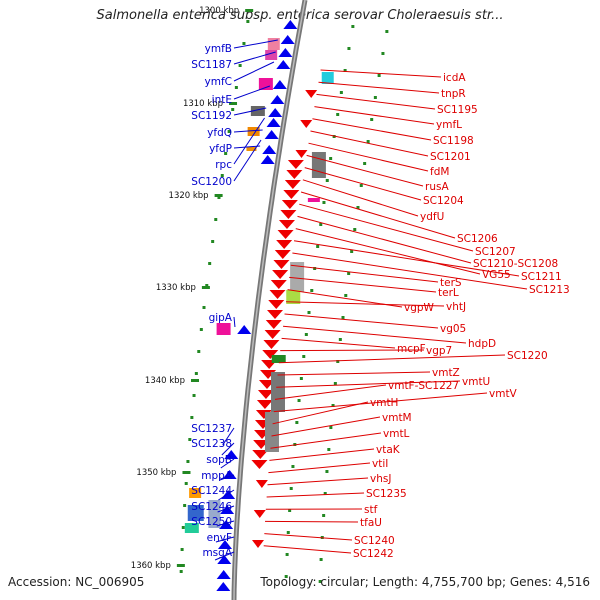 The width and height of the screenshot is (600, 600). What do you see at coordinates (211, 65) in the screenshot?
I see `gene-label-left: SC1187` at bounding box center [211, 65].